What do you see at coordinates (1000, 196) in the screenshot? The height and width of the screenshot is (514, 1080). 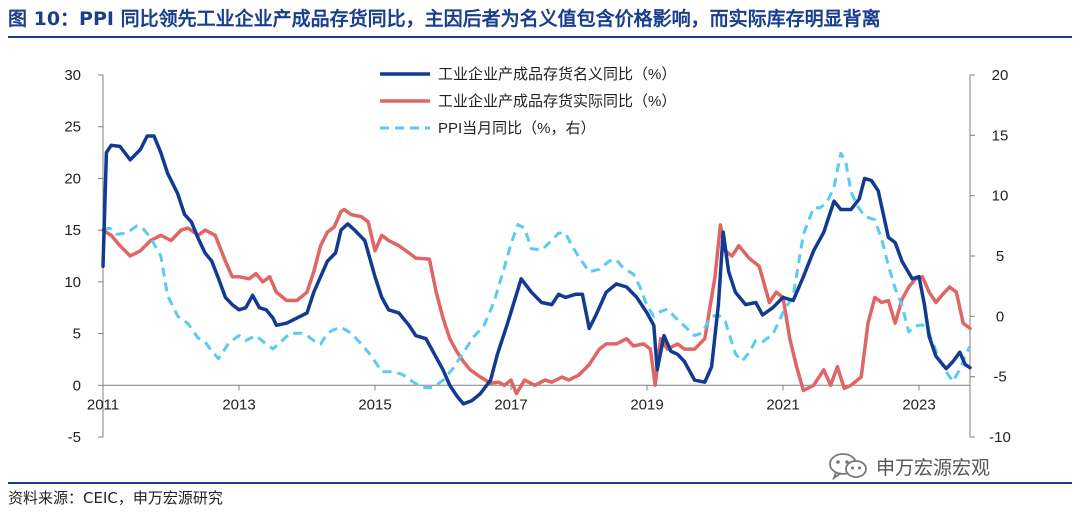 I see `y-right-tick-label: 10` at bounding box center [1000, 196].